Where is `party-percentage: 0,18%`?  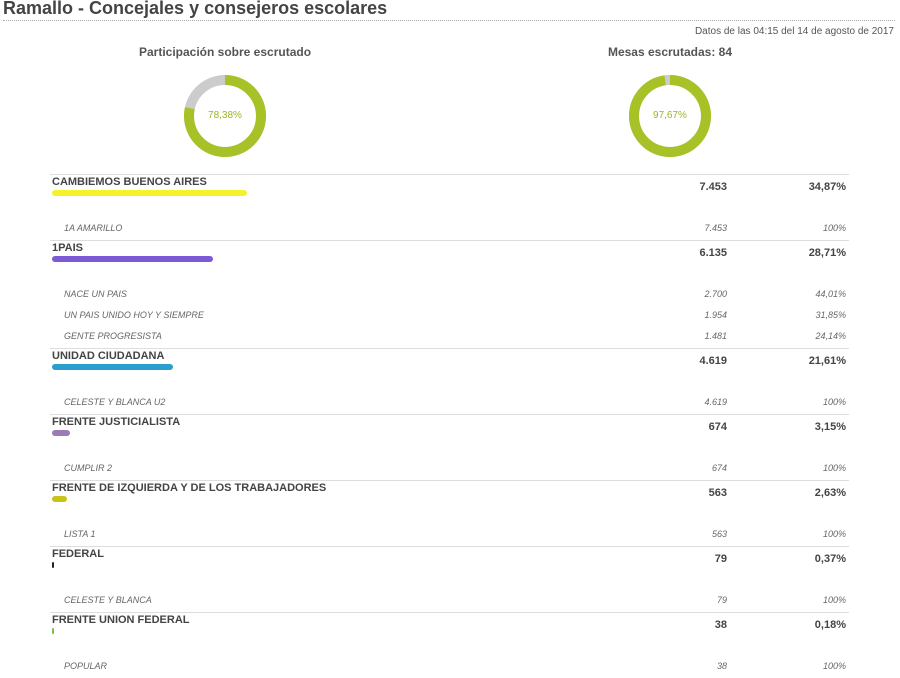 party-percentage: 0,18% is located at coordinates (830, 625).